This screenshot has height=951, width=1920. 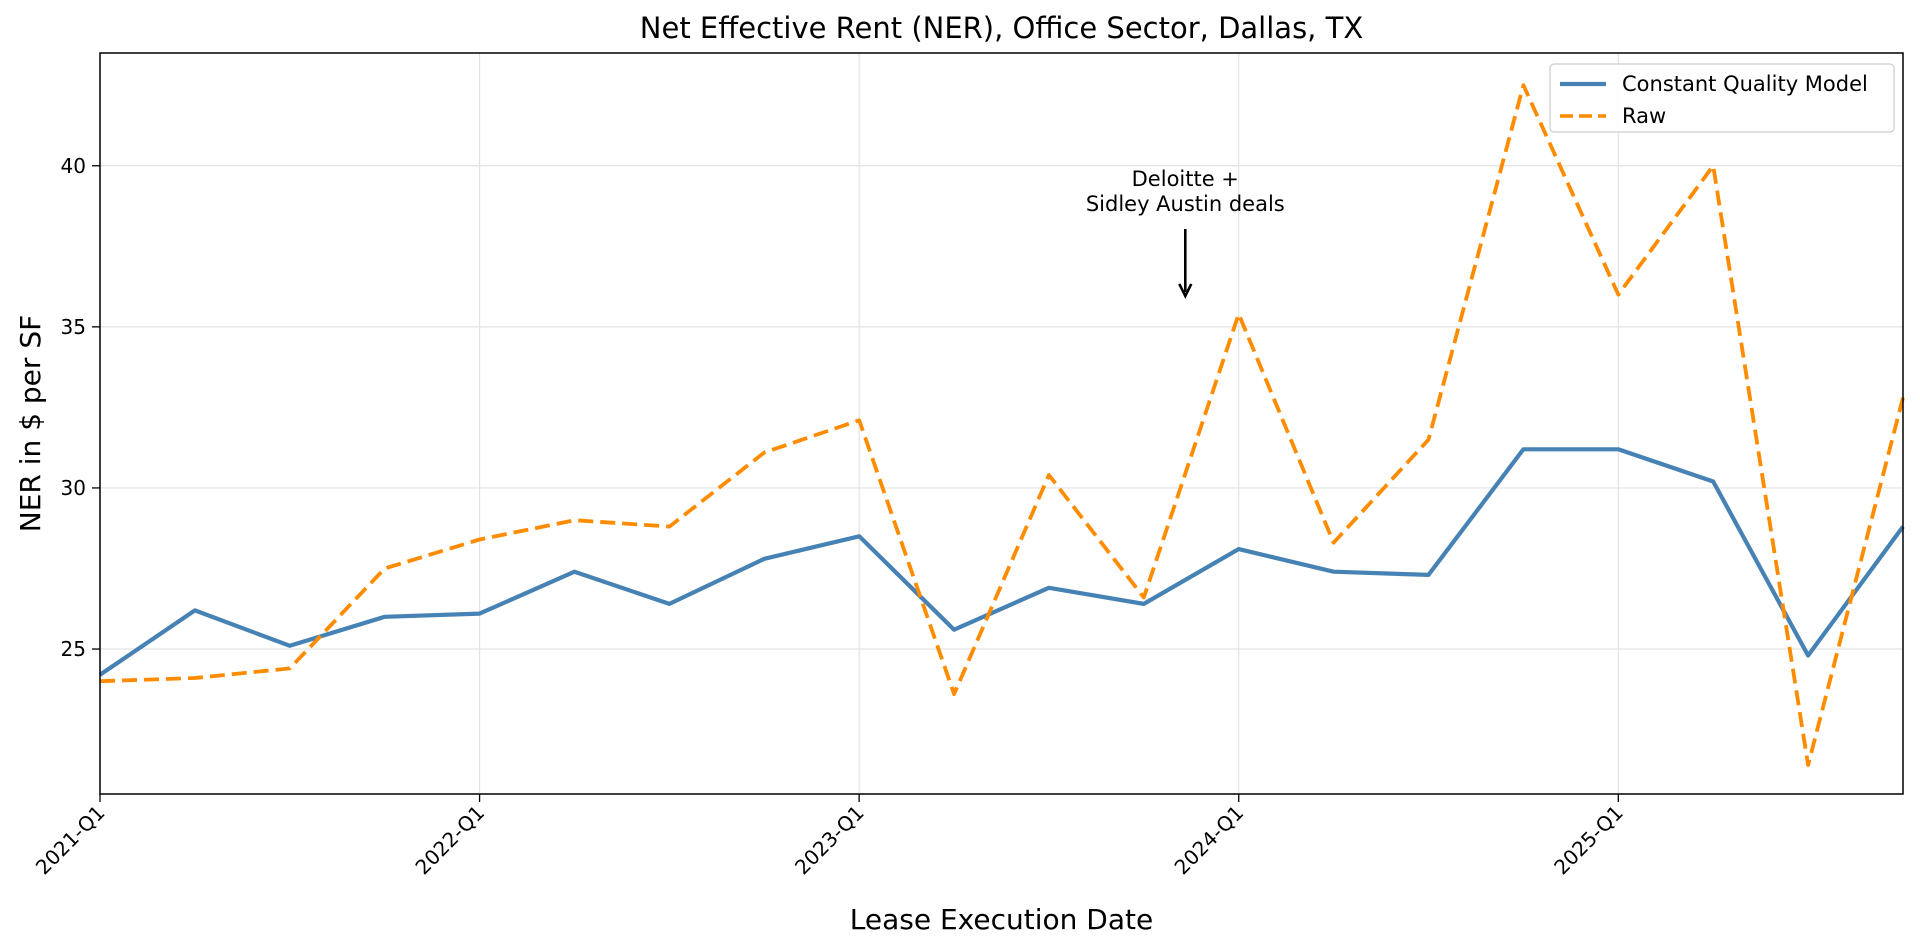 What do you see at coordinates (30, 423) in the screenshot?
I see `y-axis-label: NER in $ per SF` at bounding box center [30, 423].